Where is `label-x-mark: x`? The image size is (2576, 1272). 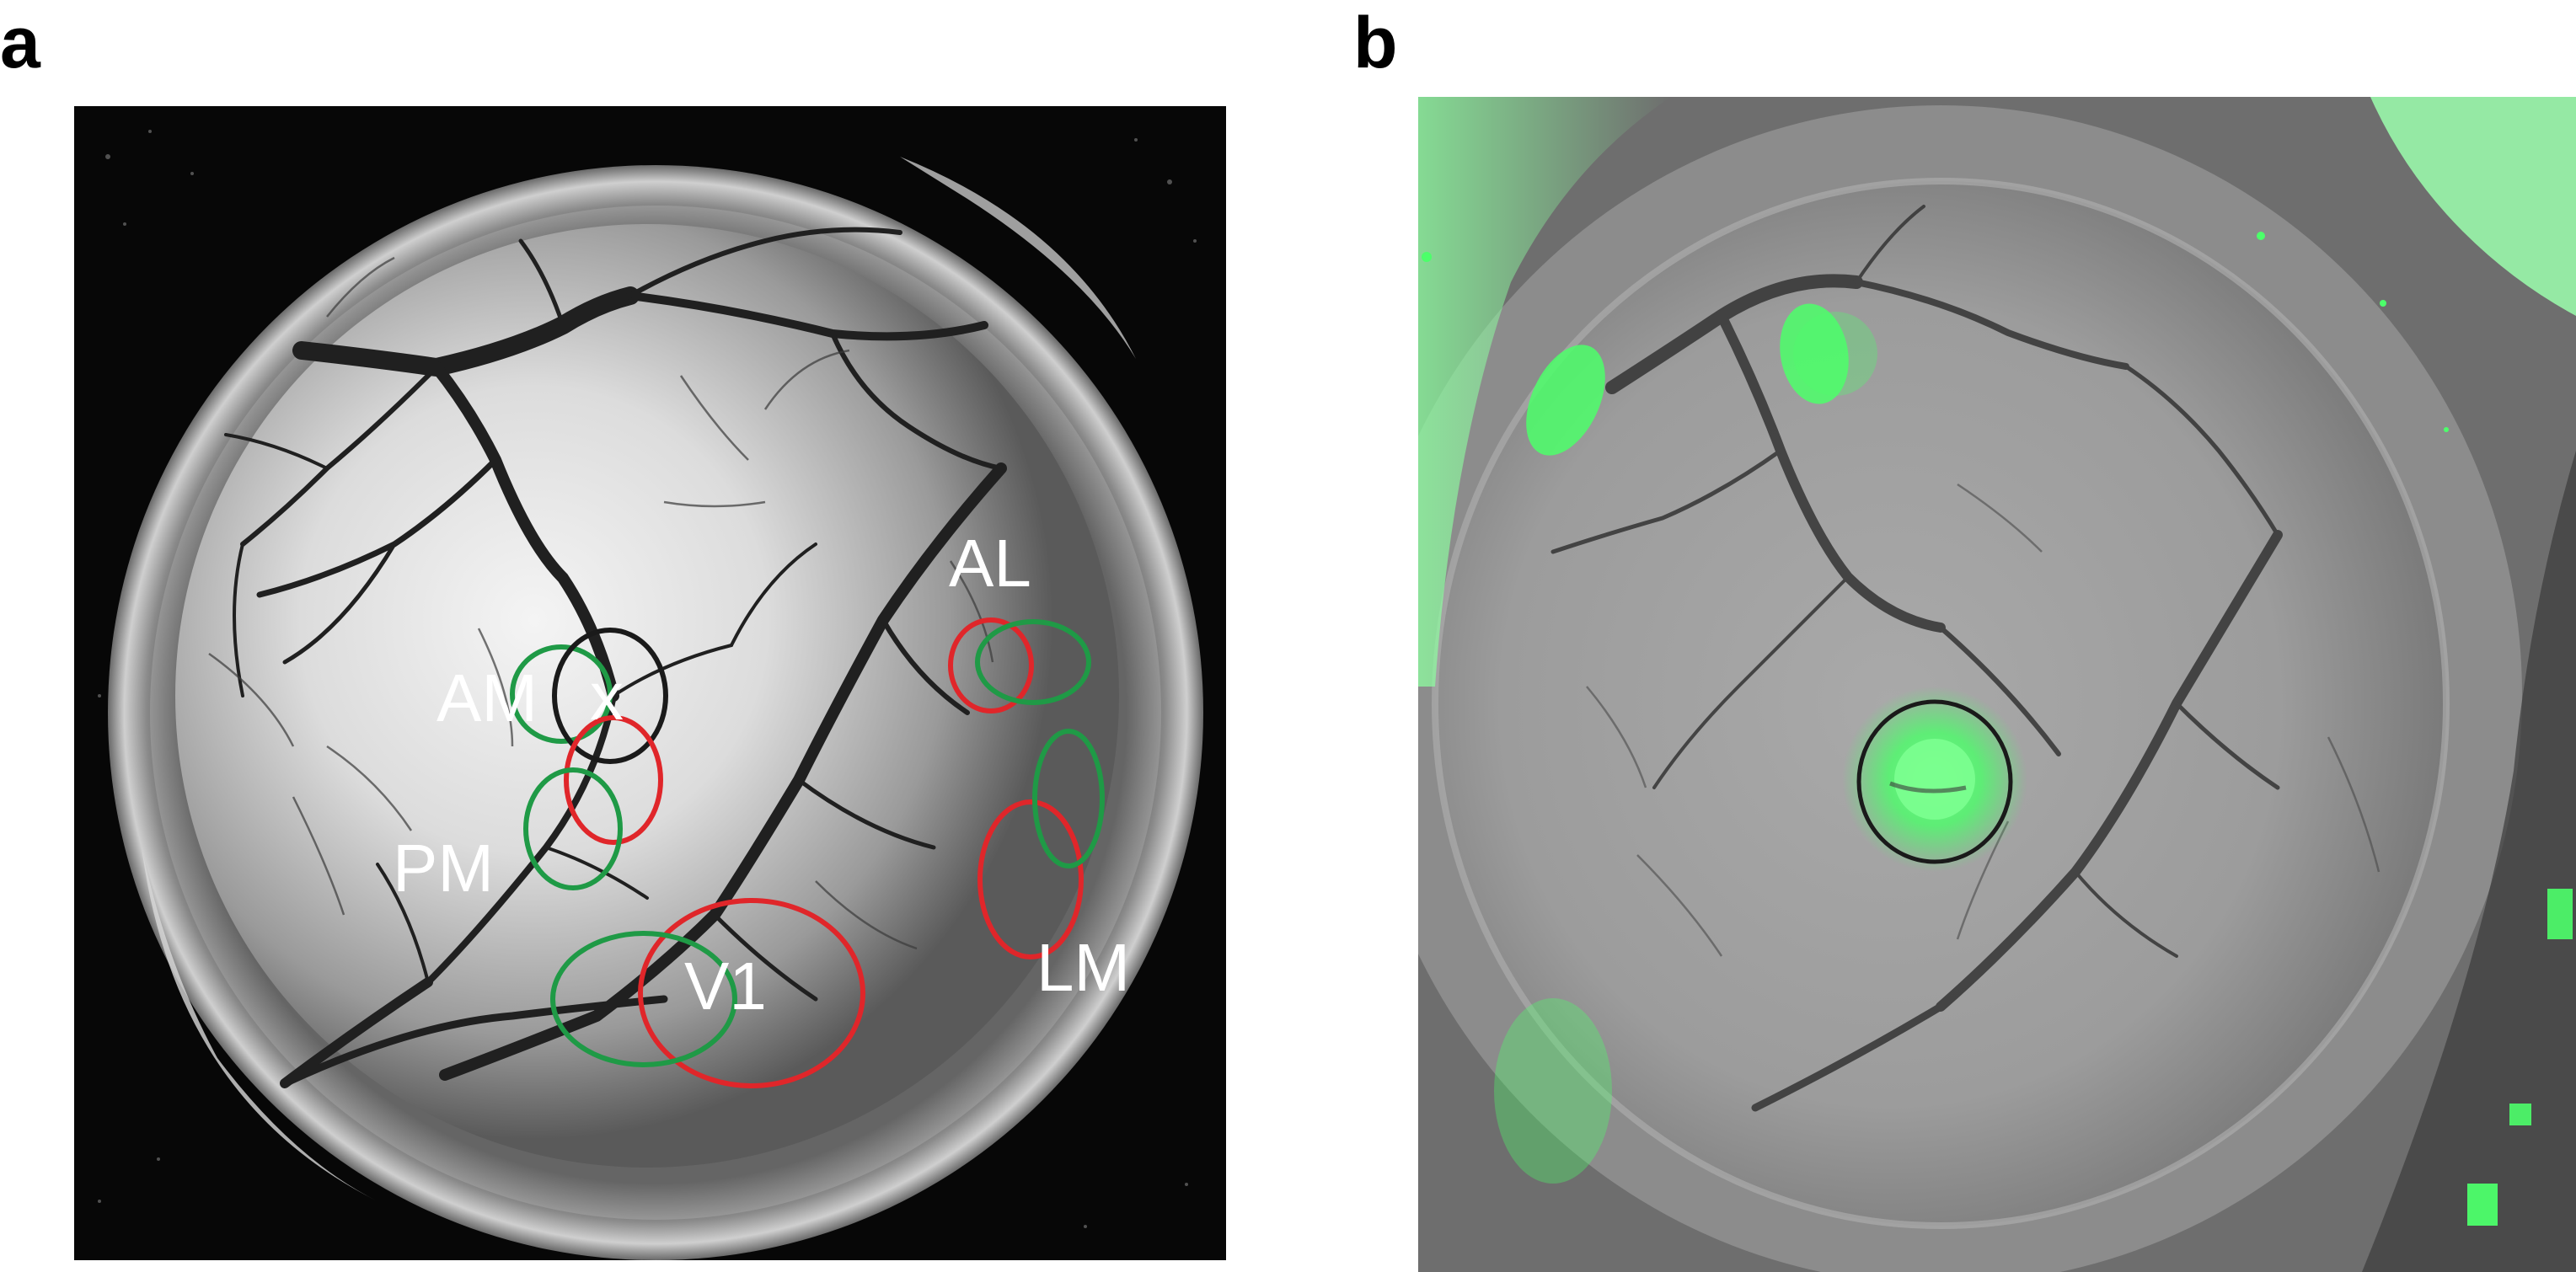
label-x-mark: x is located at coordinates (607, 696).